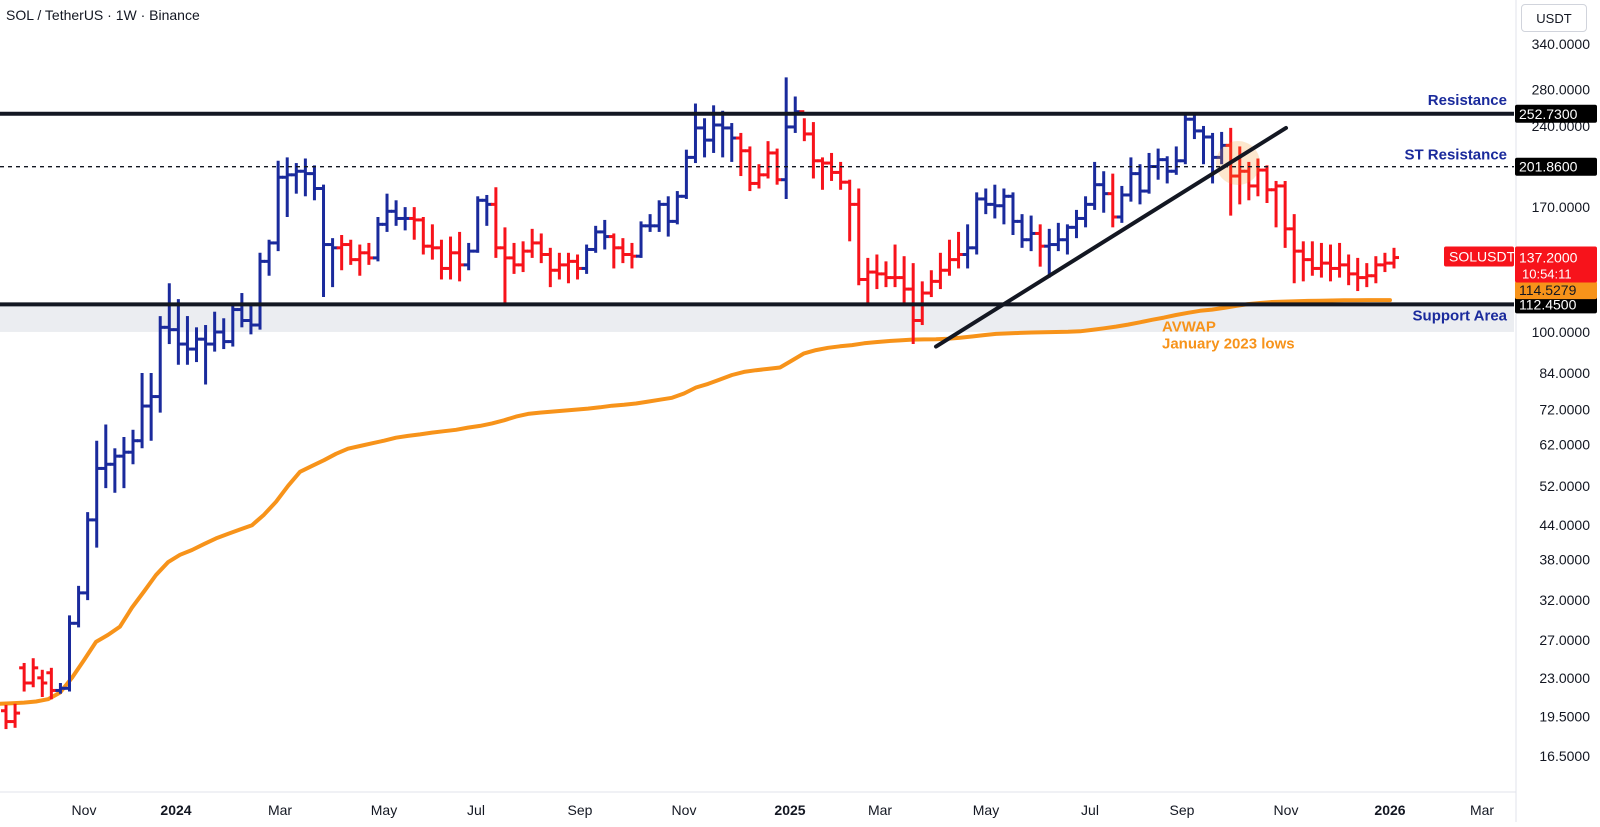 This screenshot has width=1600, height=827. Describe the element at coordinates (1564, 409) in the screenshot. I see `price-tick-label: 72.0000` at that location.